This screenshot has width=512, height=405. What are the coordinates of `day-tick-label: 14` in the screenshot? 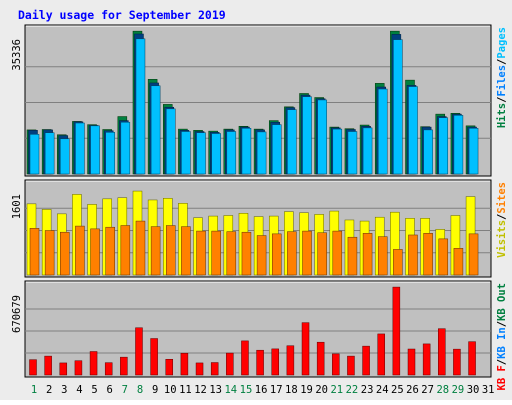 It's located at (230, 390).